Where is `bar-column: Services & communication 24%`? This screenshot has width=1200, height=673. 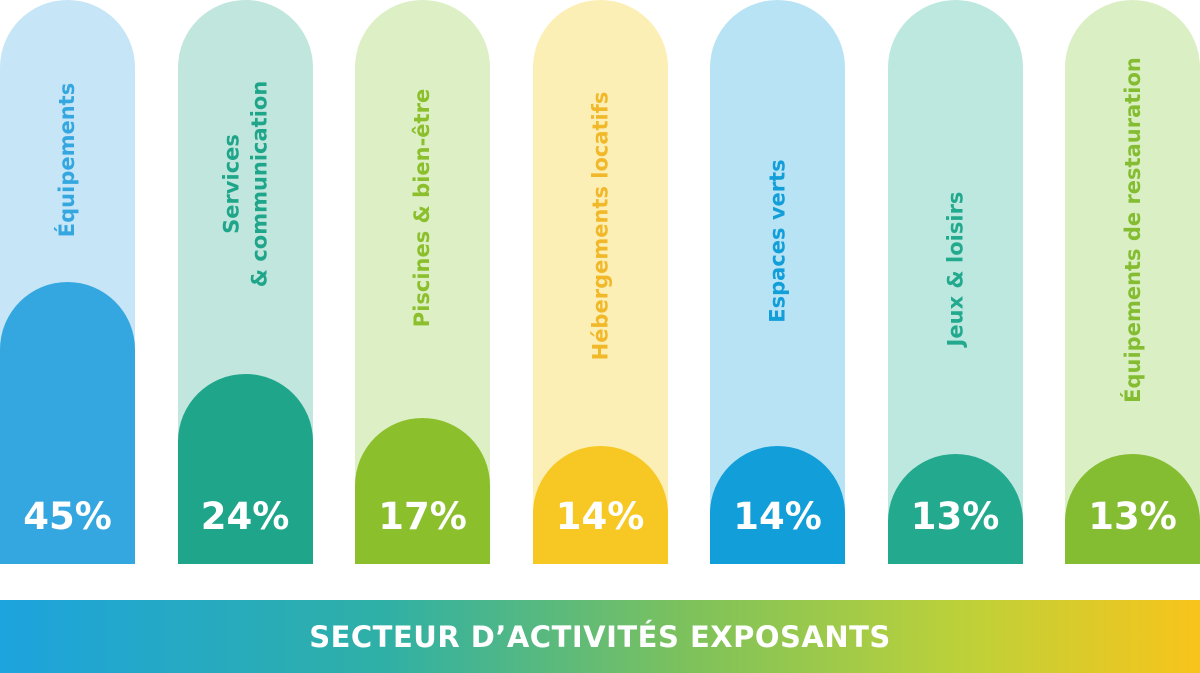
bar-column: Services & communication 24% is located at coordinates (245, 282).